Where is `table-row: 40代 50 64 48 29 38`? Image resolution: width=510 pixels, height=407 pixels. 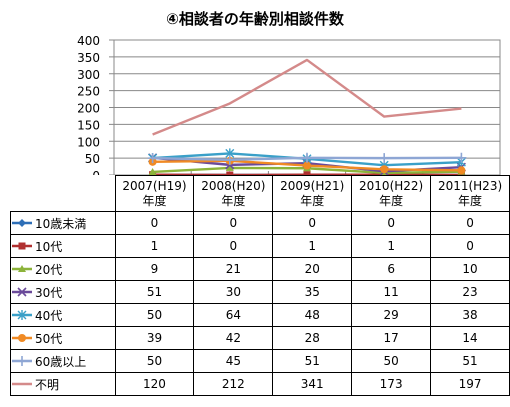 table-row: 40代 50 64 48 29 38 is located at coordinates (260, 315).